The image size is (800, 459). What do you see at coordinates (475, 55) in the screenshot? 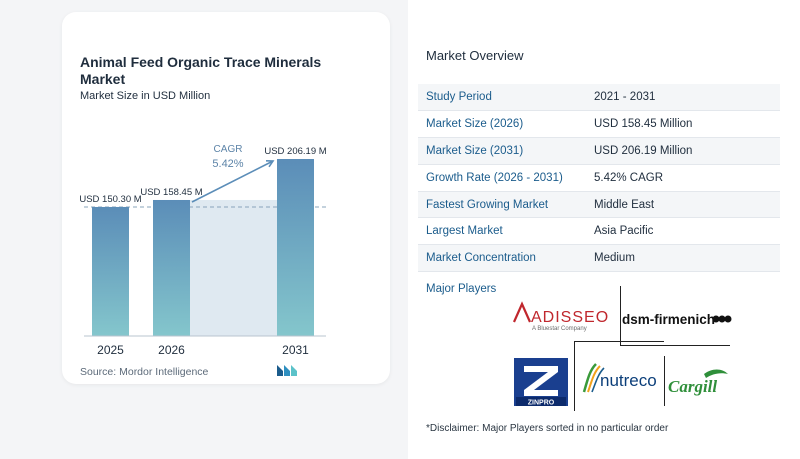
I see `overview-title: Market Overview` at bounding box center [475, 55].